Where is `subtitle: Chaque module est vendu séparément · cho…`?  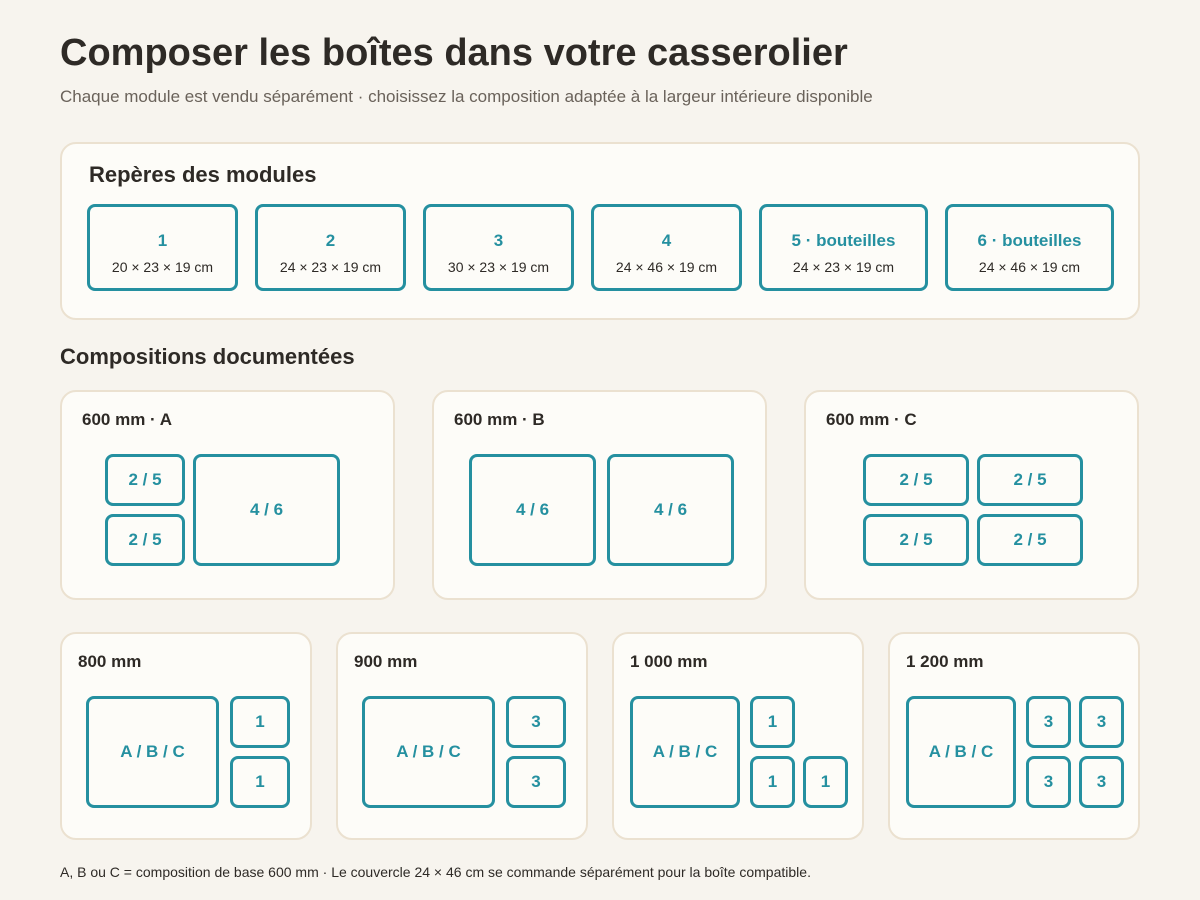 subtitle: Chaque module est vendu séparément · cho… is located at coordinates (466, 96).